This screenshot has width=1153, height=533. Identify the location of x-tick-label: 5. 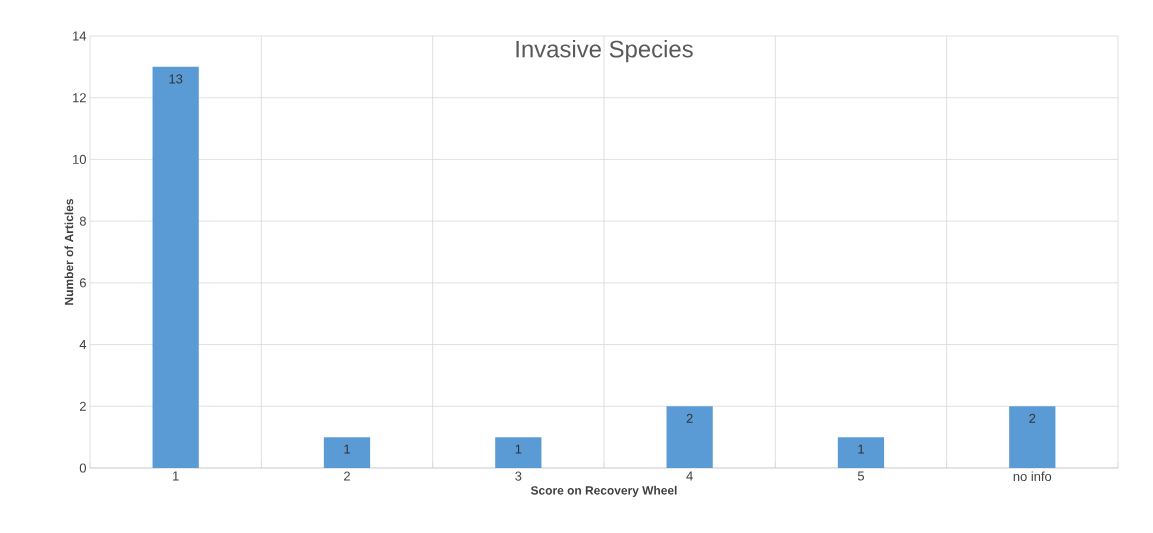
(861, 476).